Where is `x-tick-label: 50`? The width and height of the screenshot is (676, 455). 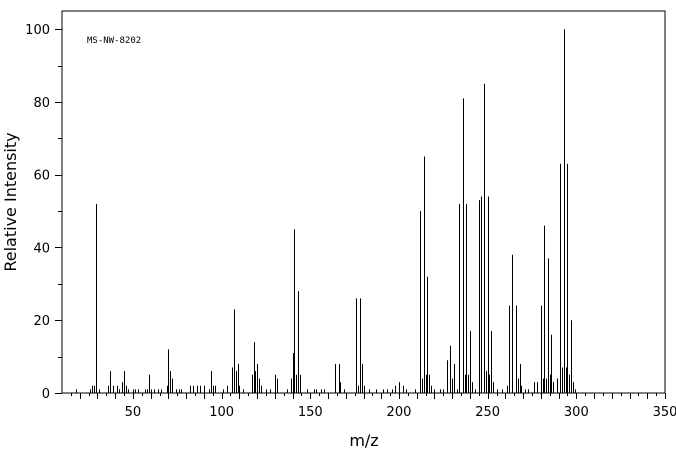 x-tick-label: 50 is located at coordinates (133, 412).